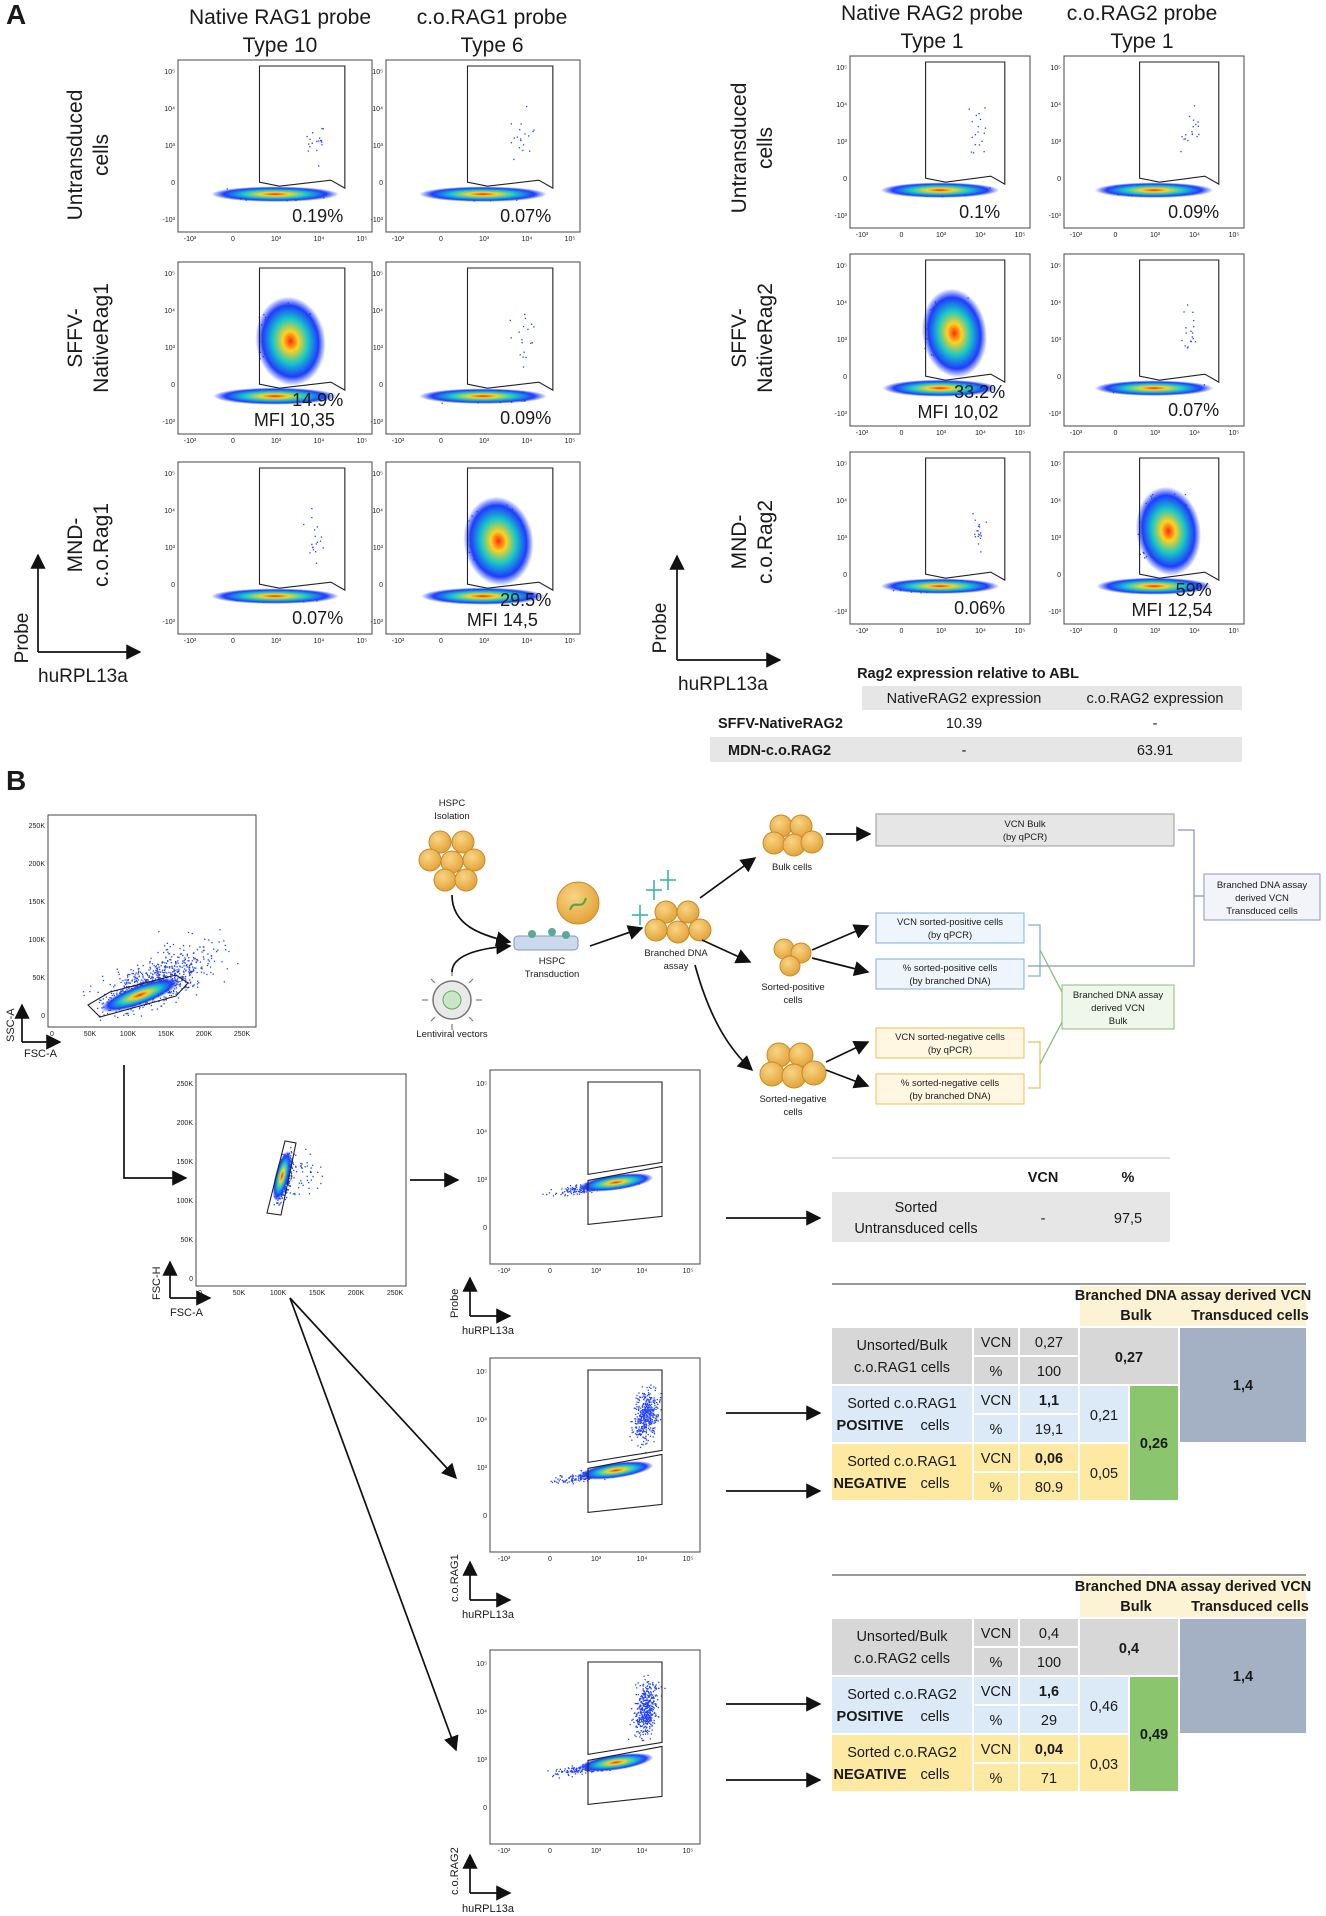 The width and height of the screenshot is (1326, 1916). I want to click on row-label-unsorted-1: Unsorted/Bulk, so click(902, 1346).